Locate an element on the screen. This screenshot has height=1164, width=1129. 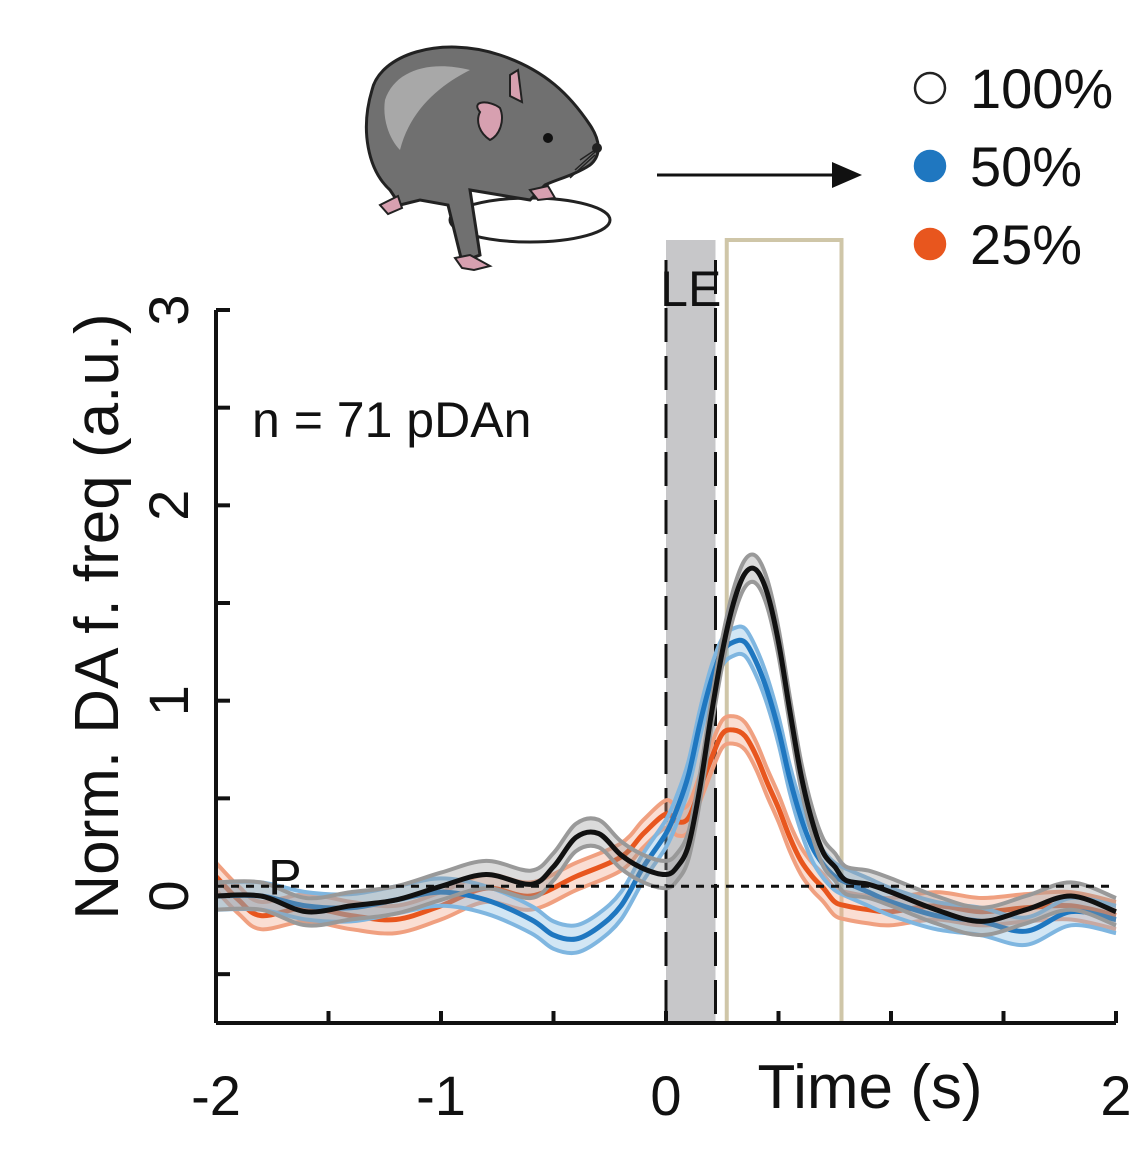
legend: 100% 50% 25% is located at coordinates (1013, 166).